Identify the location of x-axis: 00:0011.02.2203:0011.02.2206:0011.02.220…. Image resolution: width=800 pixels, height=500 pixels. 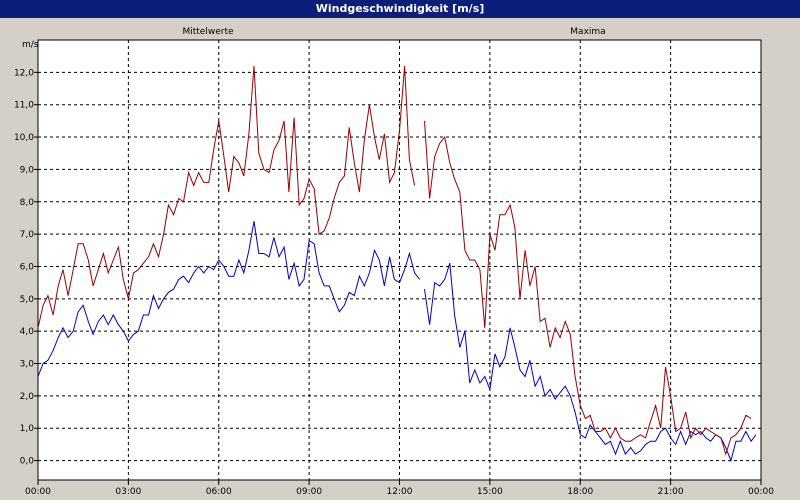
(399, 488).